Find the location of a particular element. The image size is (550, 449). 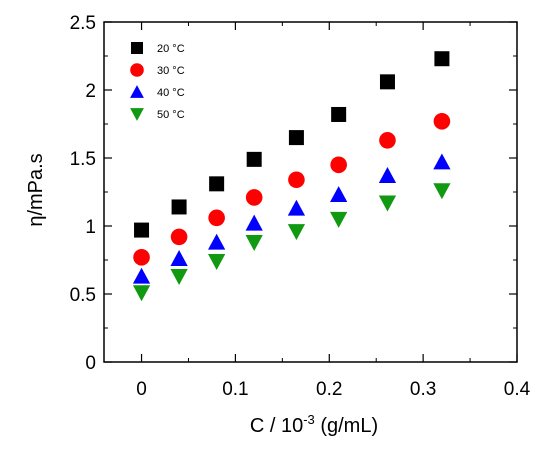

y-axis-title: η/mPa.s is located at coordinates (36, 189).